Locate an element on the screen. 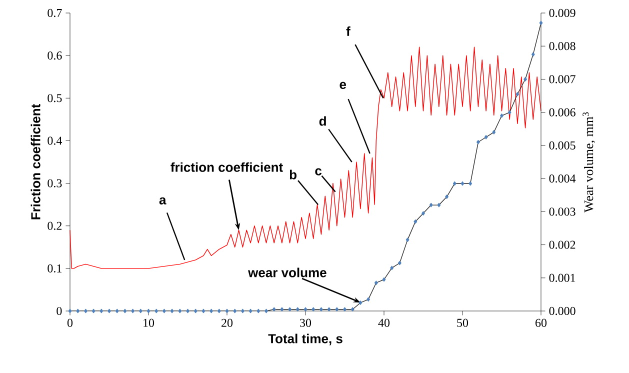  y-tick-label: 0.7 is located at coordinates (55, 13).